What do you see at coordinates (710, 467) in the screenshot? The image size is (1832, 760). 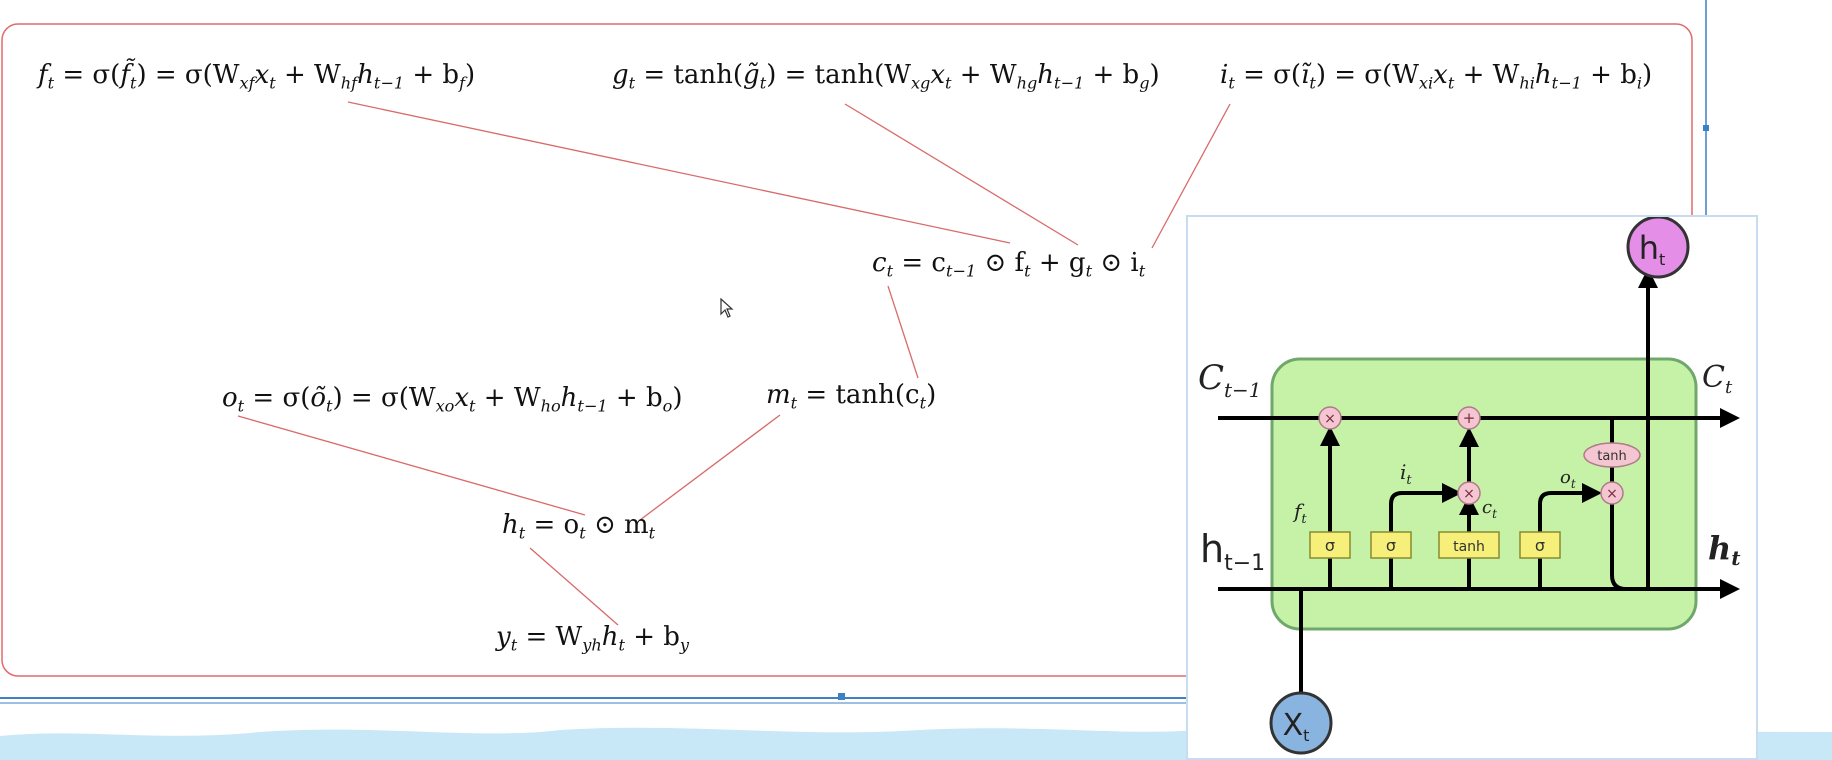 I see `connector-memory-to-hidden` at bounding box center [710, 467].